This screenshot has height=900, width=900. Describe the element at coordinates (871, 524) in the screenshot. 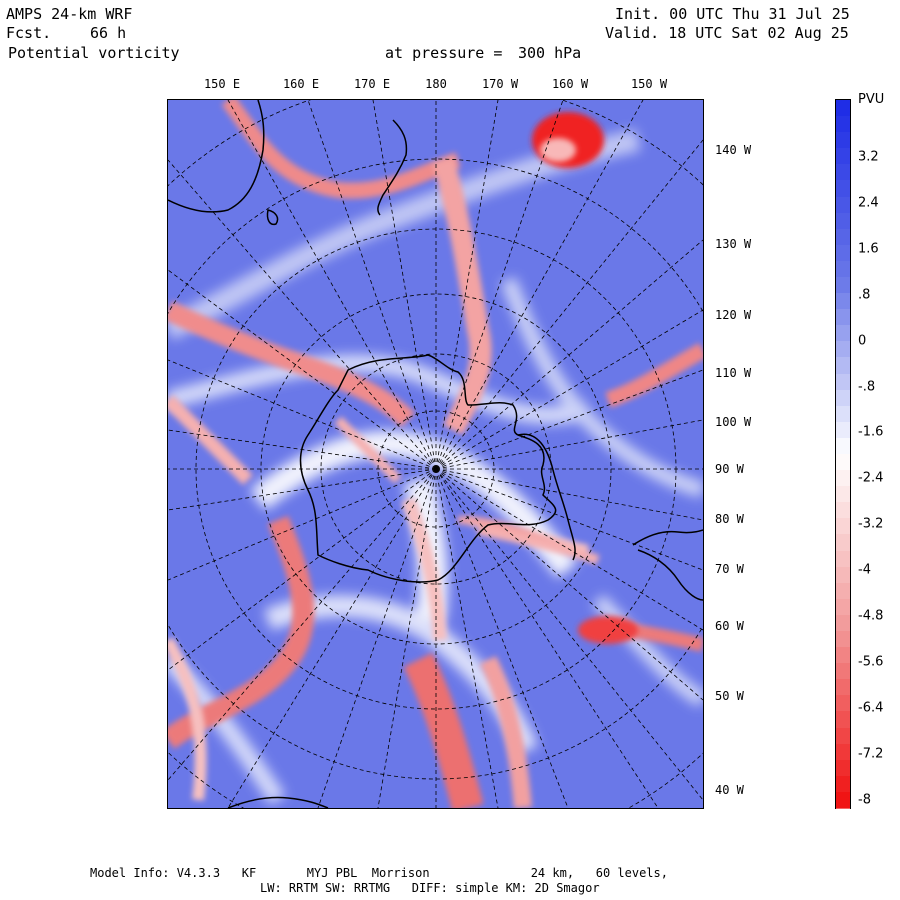

I see `colorbar-tick: -3.2` at that location.